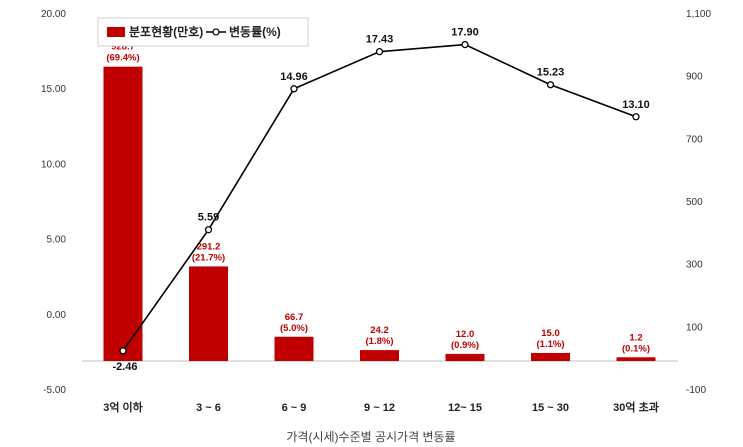 This screenshot has width=743, height=447. I want to click on legend-bar-label: 분포현황(만호), so click(166, 31).